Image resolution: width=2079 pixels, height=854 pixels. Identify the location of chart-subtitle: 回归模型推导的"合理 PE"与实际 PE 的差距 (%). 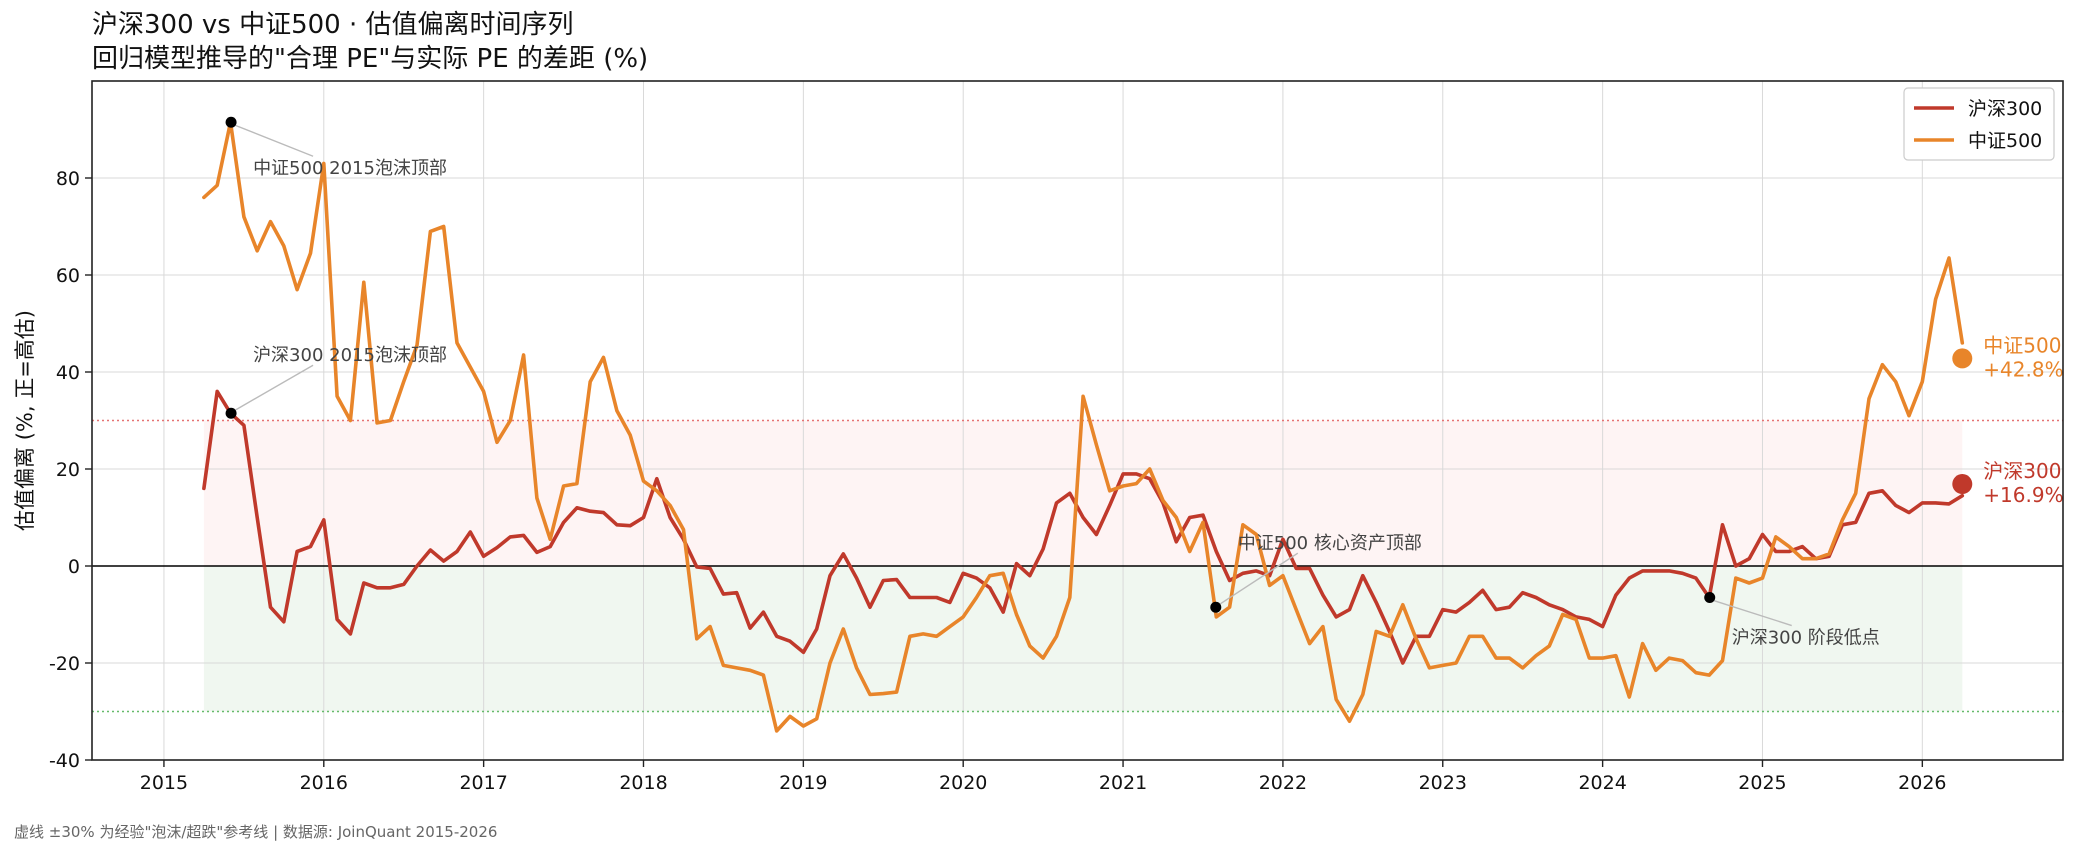
(370, 59).